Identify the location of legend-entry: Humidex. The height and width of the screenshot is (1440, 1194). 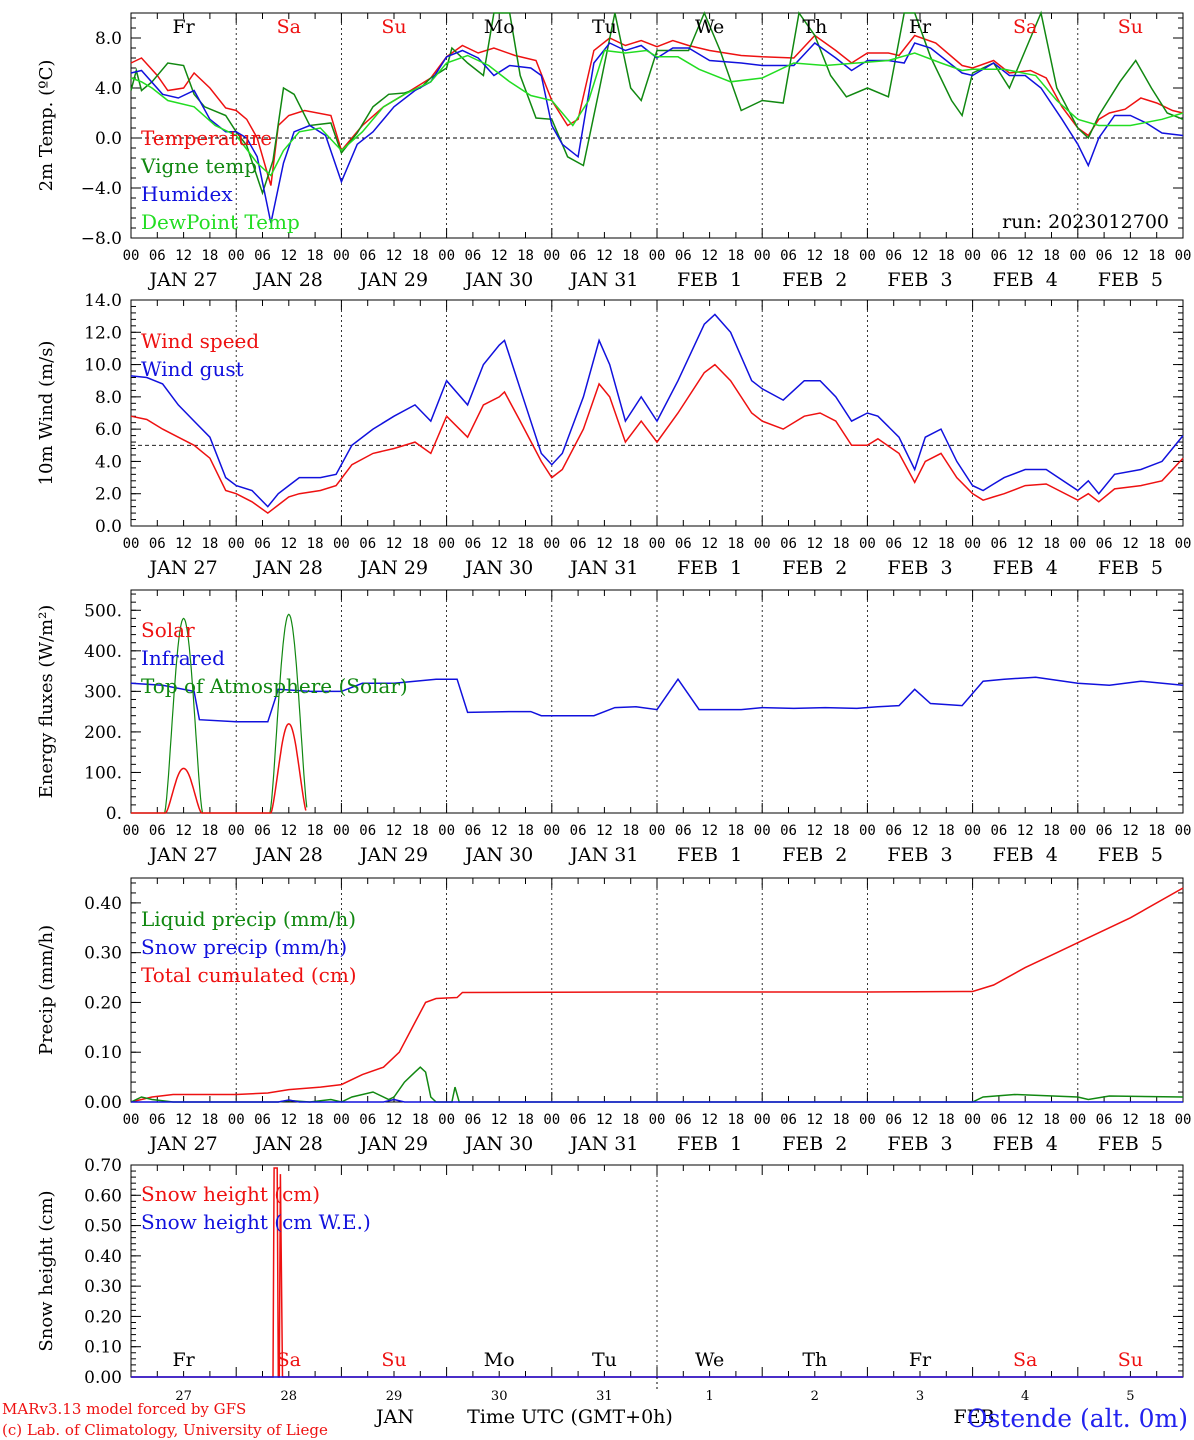
(187, 194).